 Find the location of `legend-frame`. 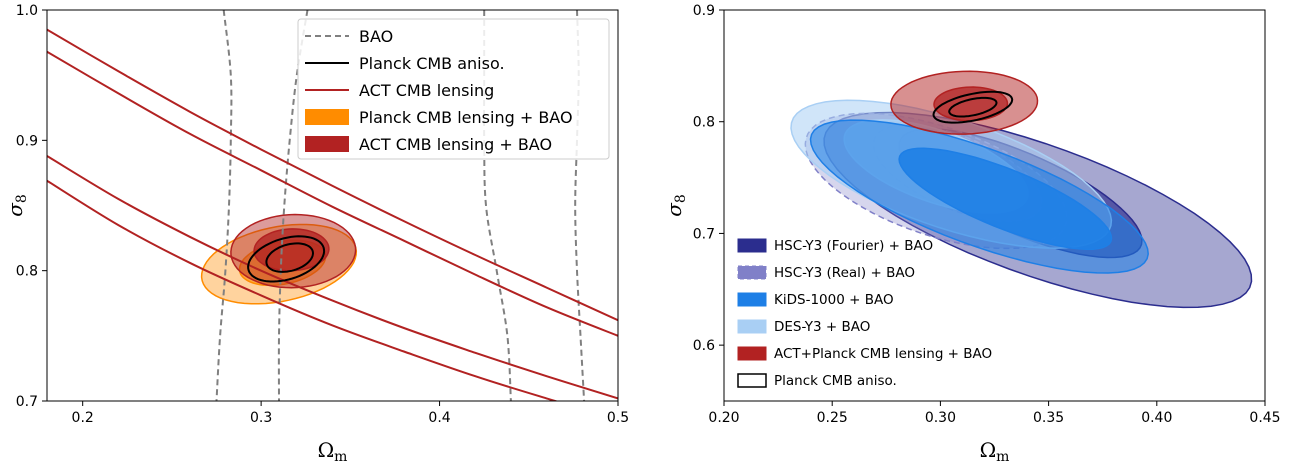

legend-frame is located at coordinates (453, 89).